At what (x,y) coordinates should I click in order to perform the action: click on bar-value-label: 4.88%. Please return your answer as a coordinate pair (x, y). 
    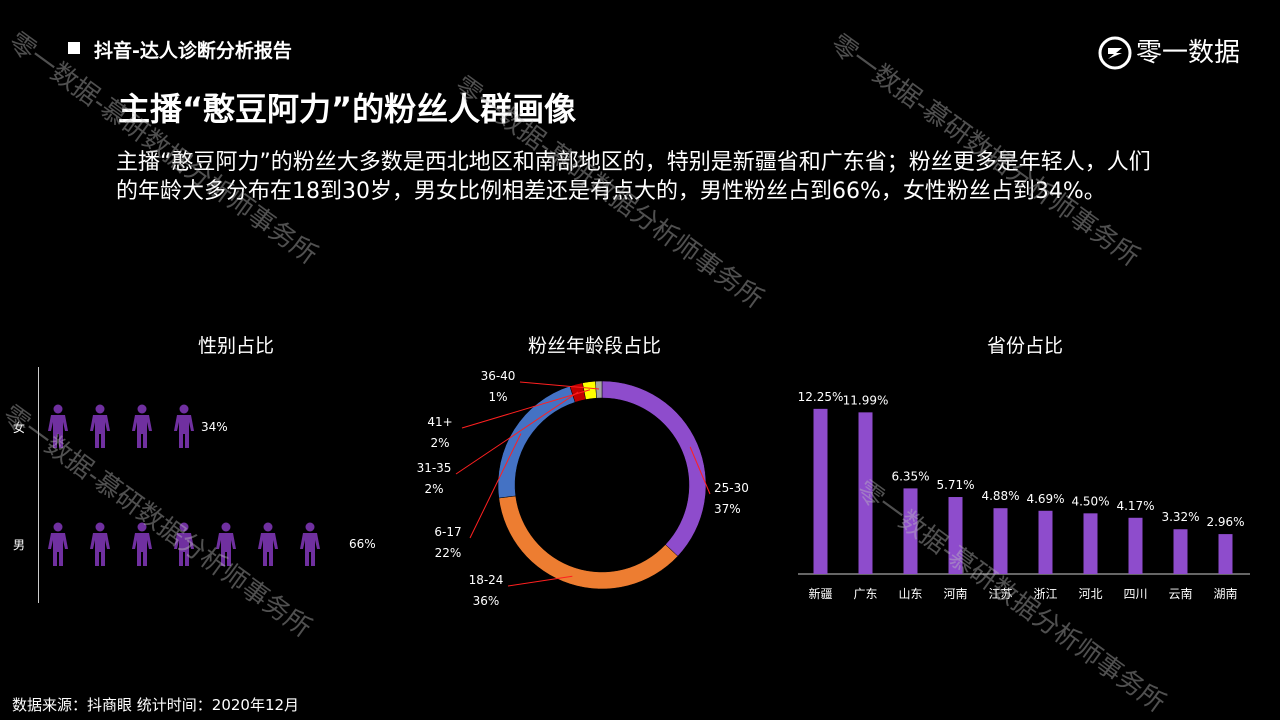
    Looking at the image, I should click on (1000, 496).